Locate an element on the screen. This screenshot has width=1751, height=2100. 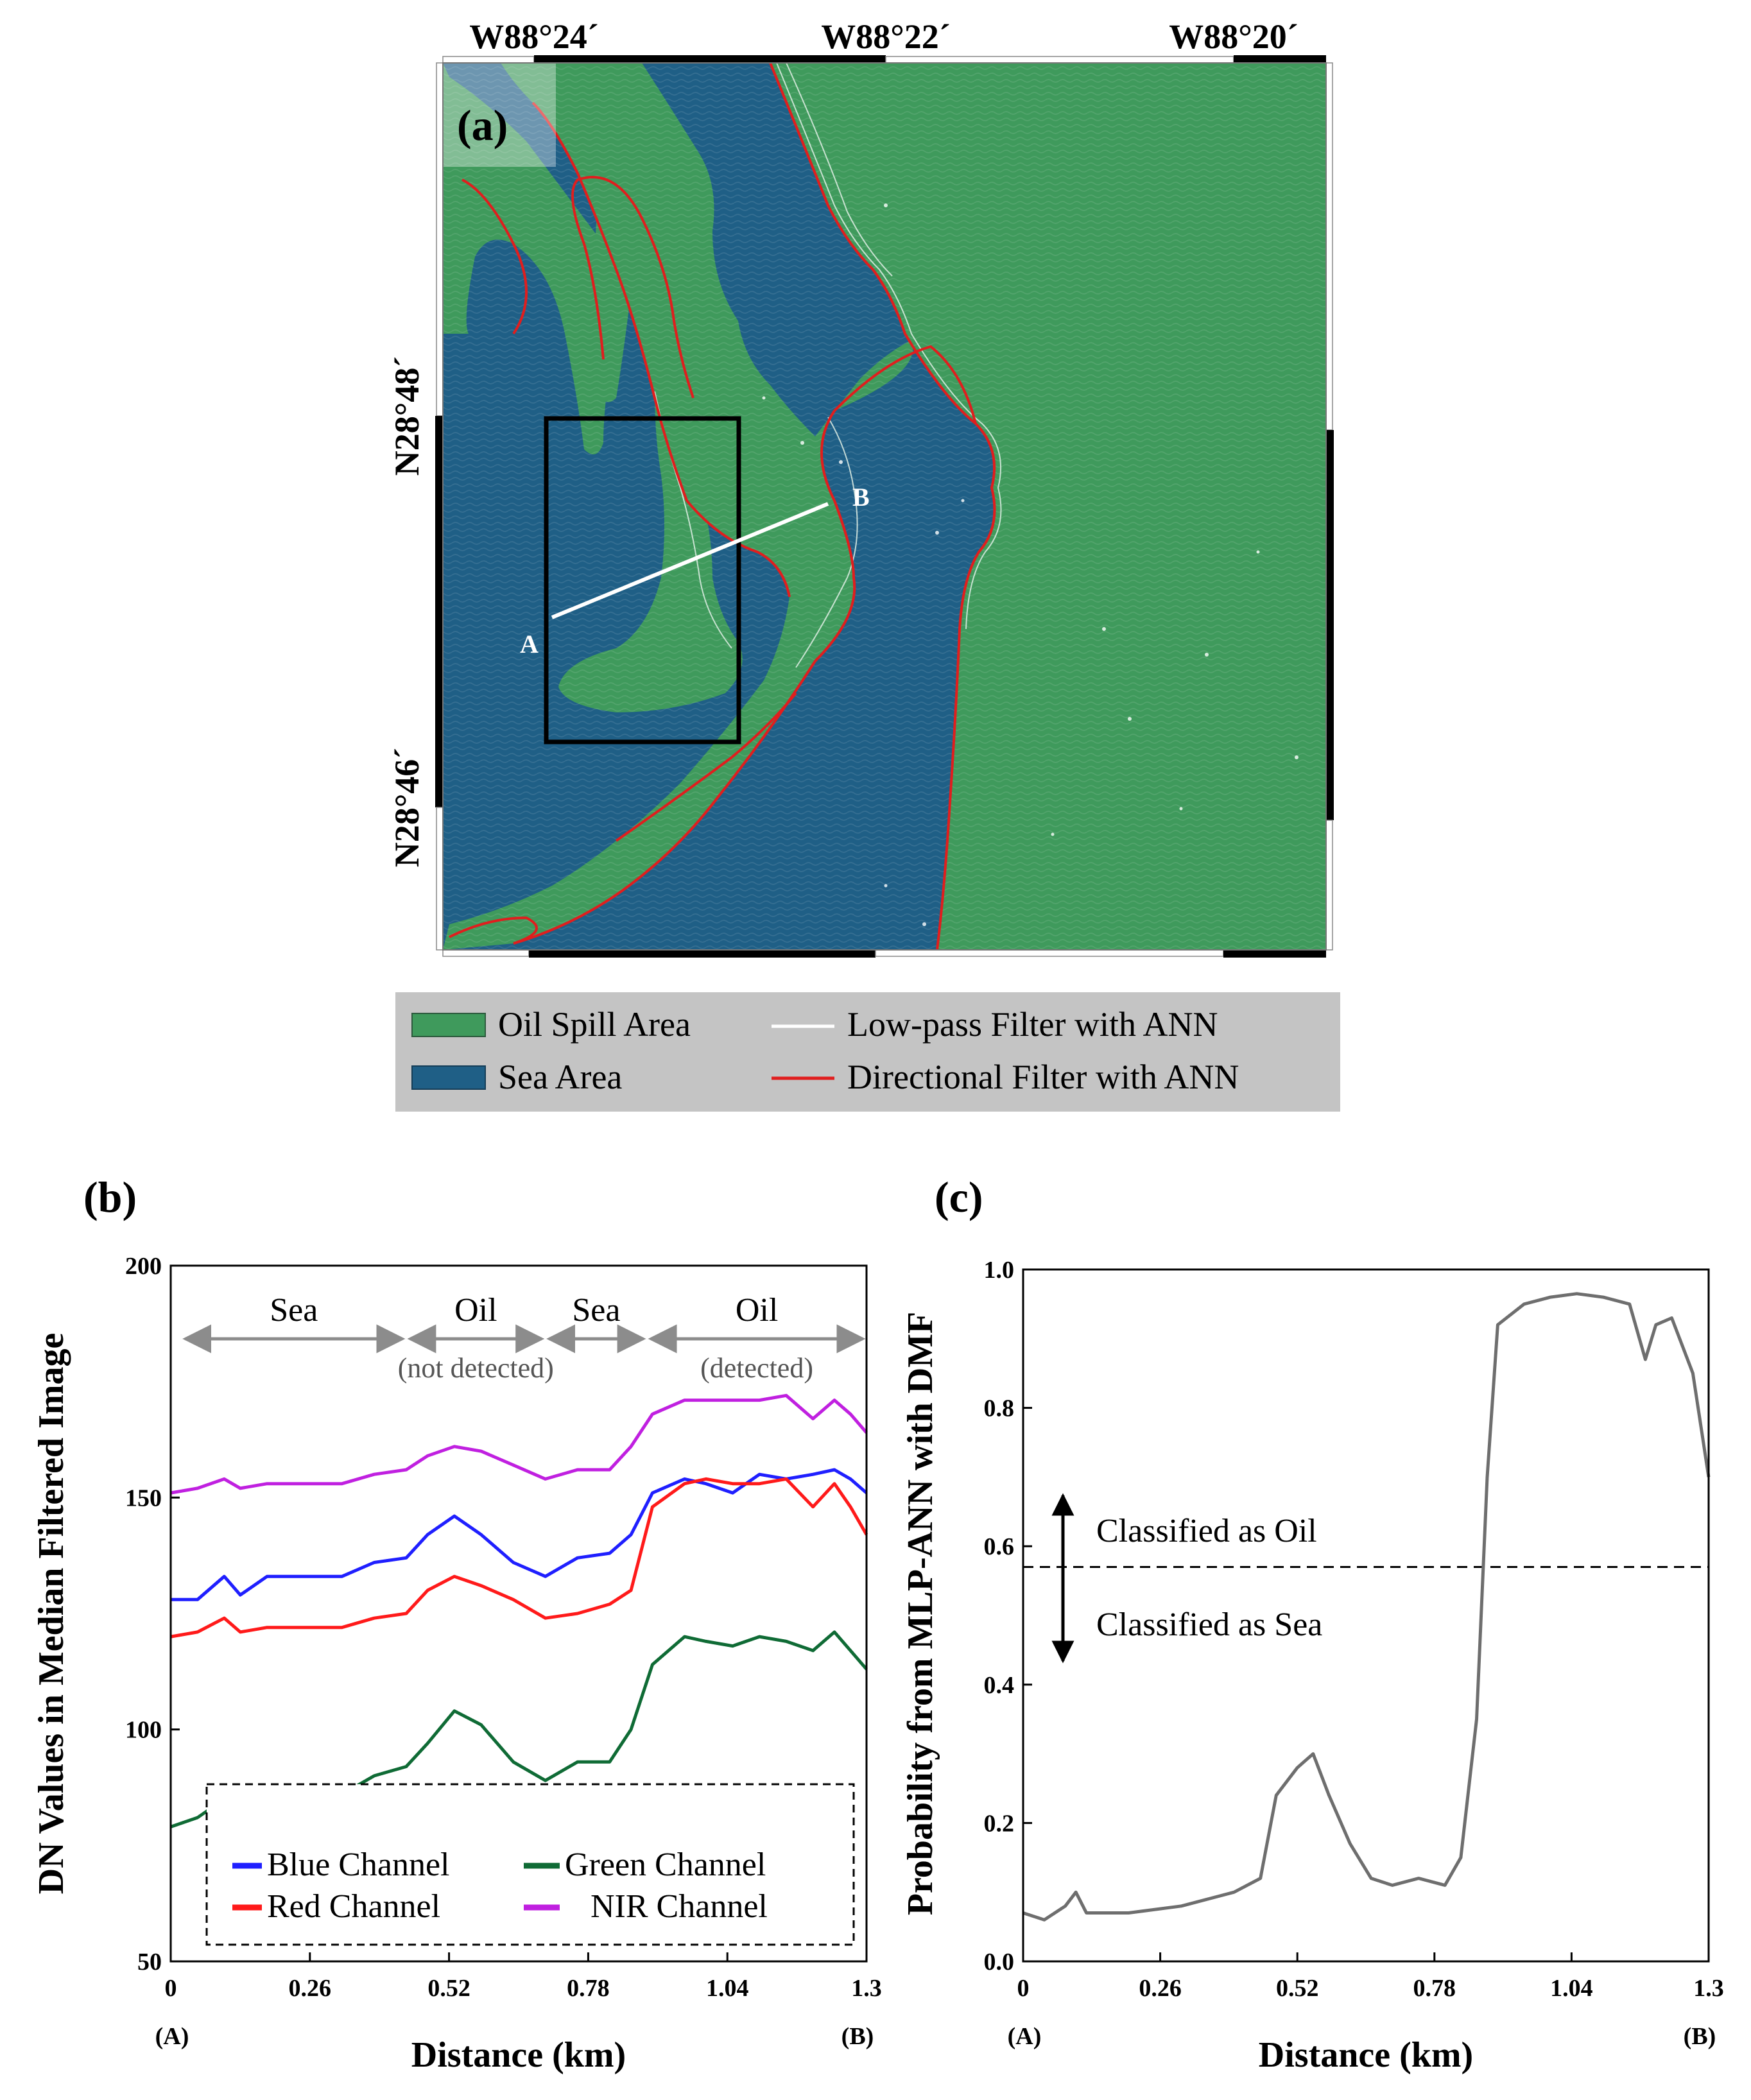
y-tick-label: 100 is located at coordinates (143, 1731).